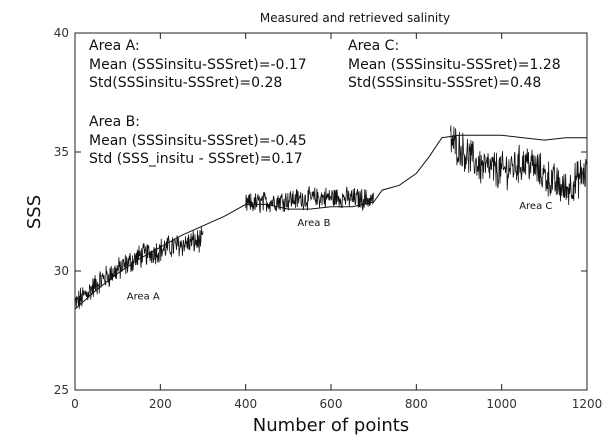 Image resolution: width=614 pixels, height=438 pixels. Describe the element at coordinates (61, 390) in the screenshot. I see `y-tick-label: 25` at that location.